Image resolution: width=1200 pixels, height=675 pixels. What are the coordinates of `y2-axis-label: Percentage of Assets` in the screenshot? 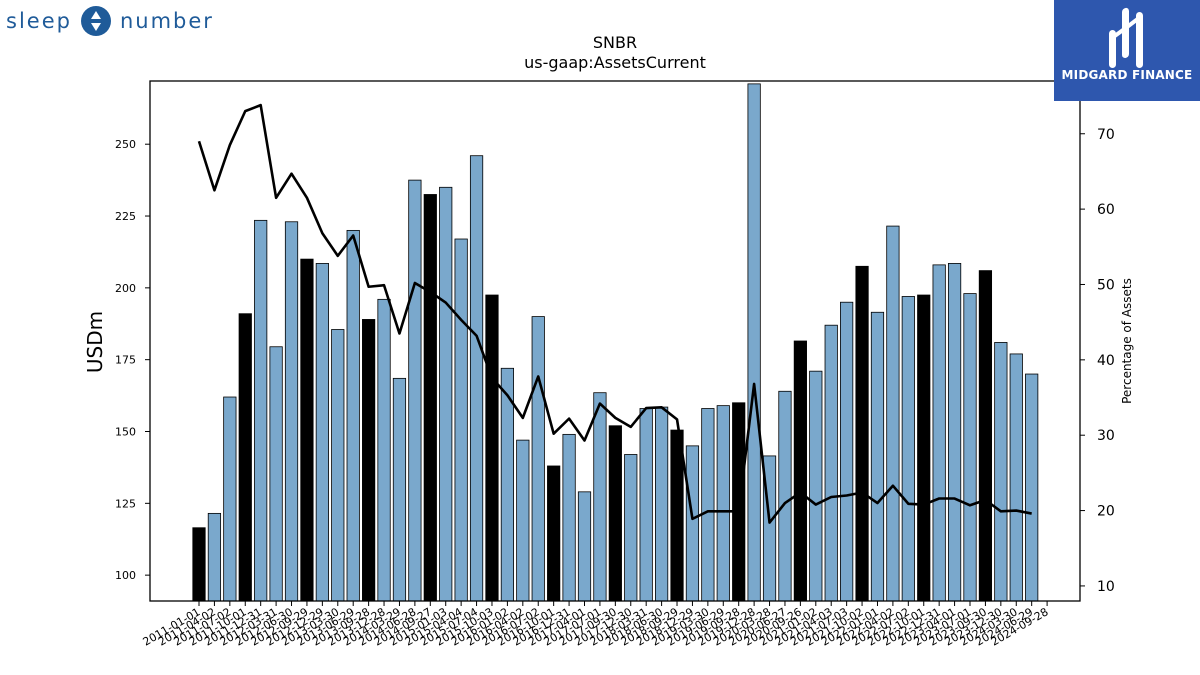 It's located at (1127, 341).